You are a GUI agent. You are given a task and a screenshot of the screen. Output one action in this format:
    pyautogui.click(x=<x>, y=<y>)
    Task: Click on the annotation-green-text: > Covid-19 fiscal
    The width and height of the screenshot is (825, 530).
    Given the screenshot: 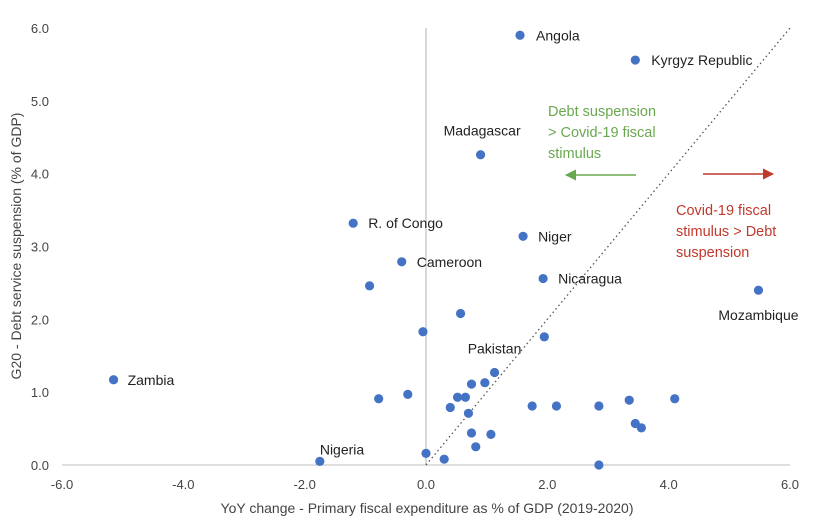 What is the action you would take?
    pyautogui.click(x=602, y=133)
    